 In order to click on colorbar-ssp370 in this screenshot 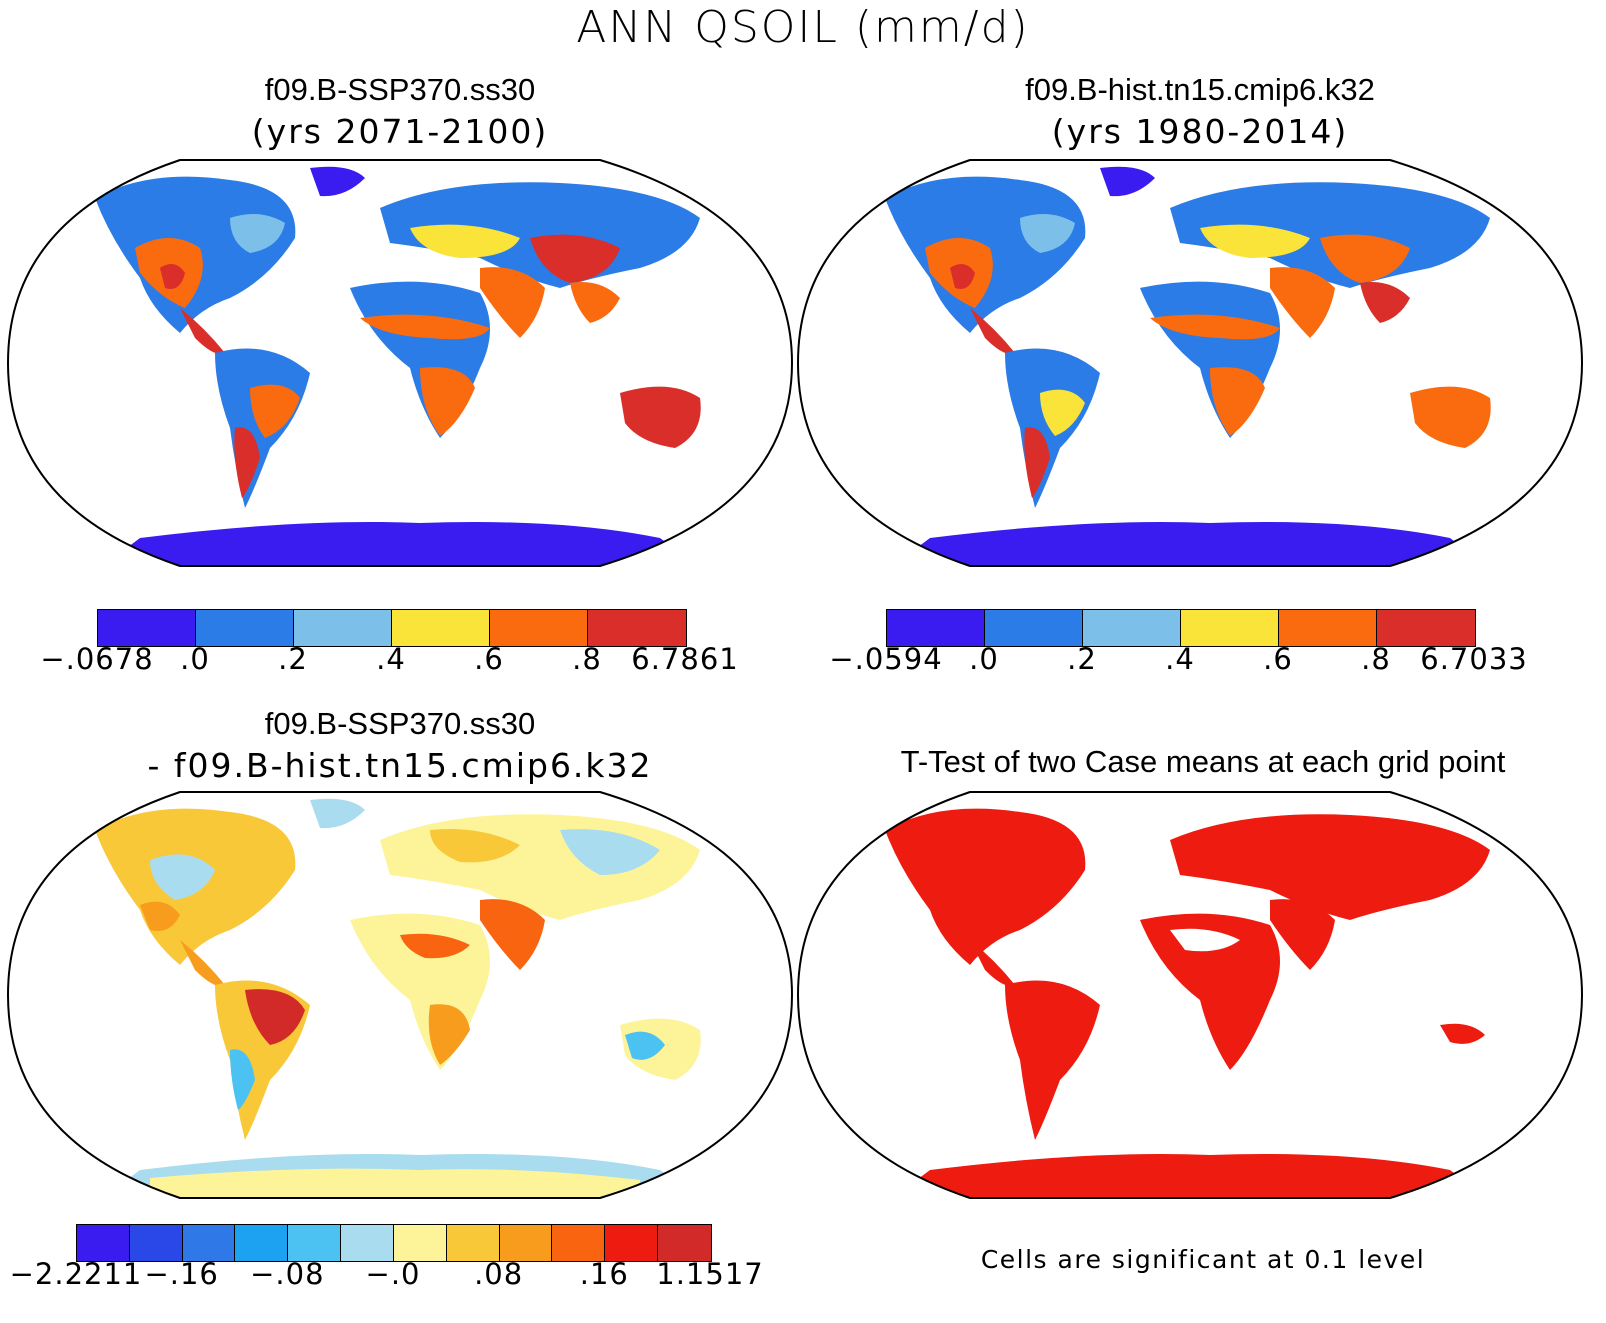, I will do `click(392, 628)`.